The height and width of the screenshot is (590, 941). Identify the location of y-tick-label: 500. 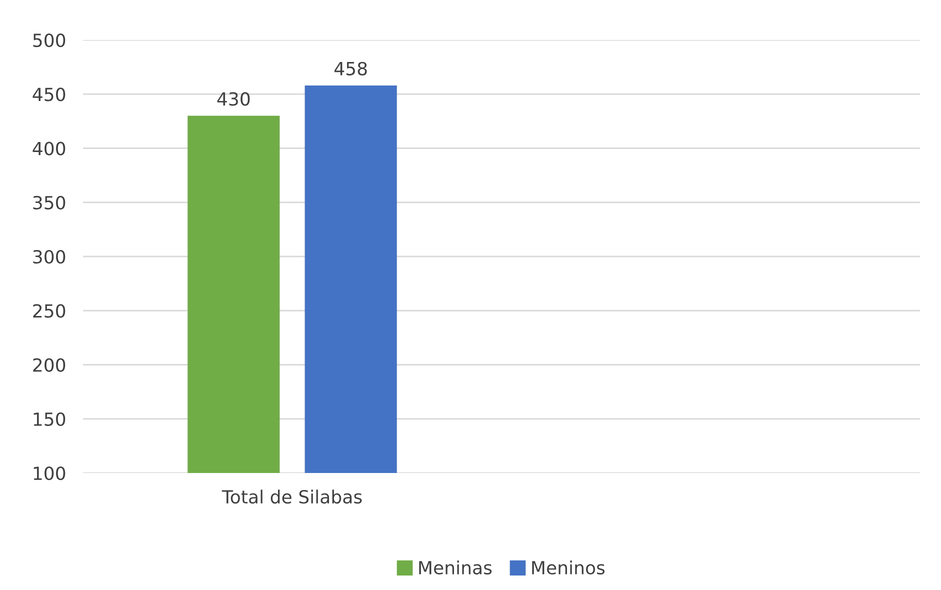
(49, 40).